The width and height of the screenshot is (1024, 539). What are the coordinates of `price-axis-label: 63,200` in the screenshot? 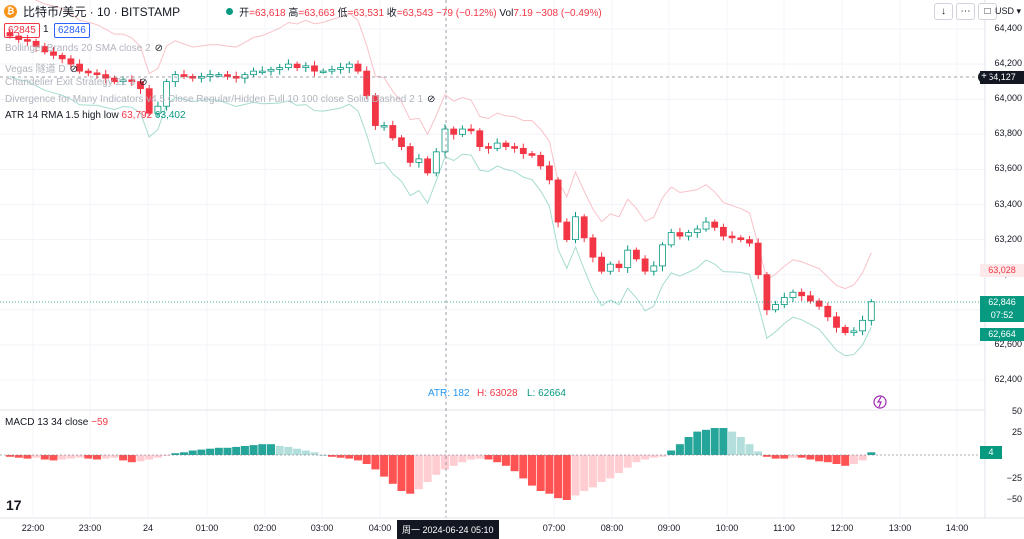 It's located at (1008, 238).